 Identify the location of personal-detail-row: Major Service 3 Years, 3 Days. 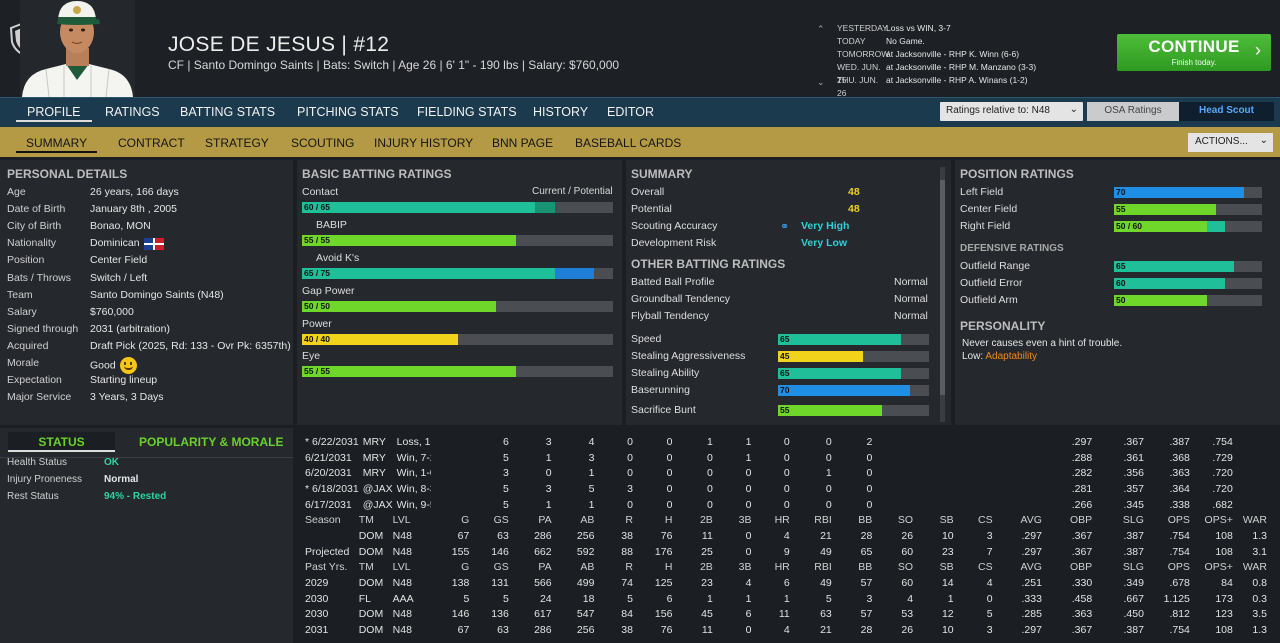
(150, 398).